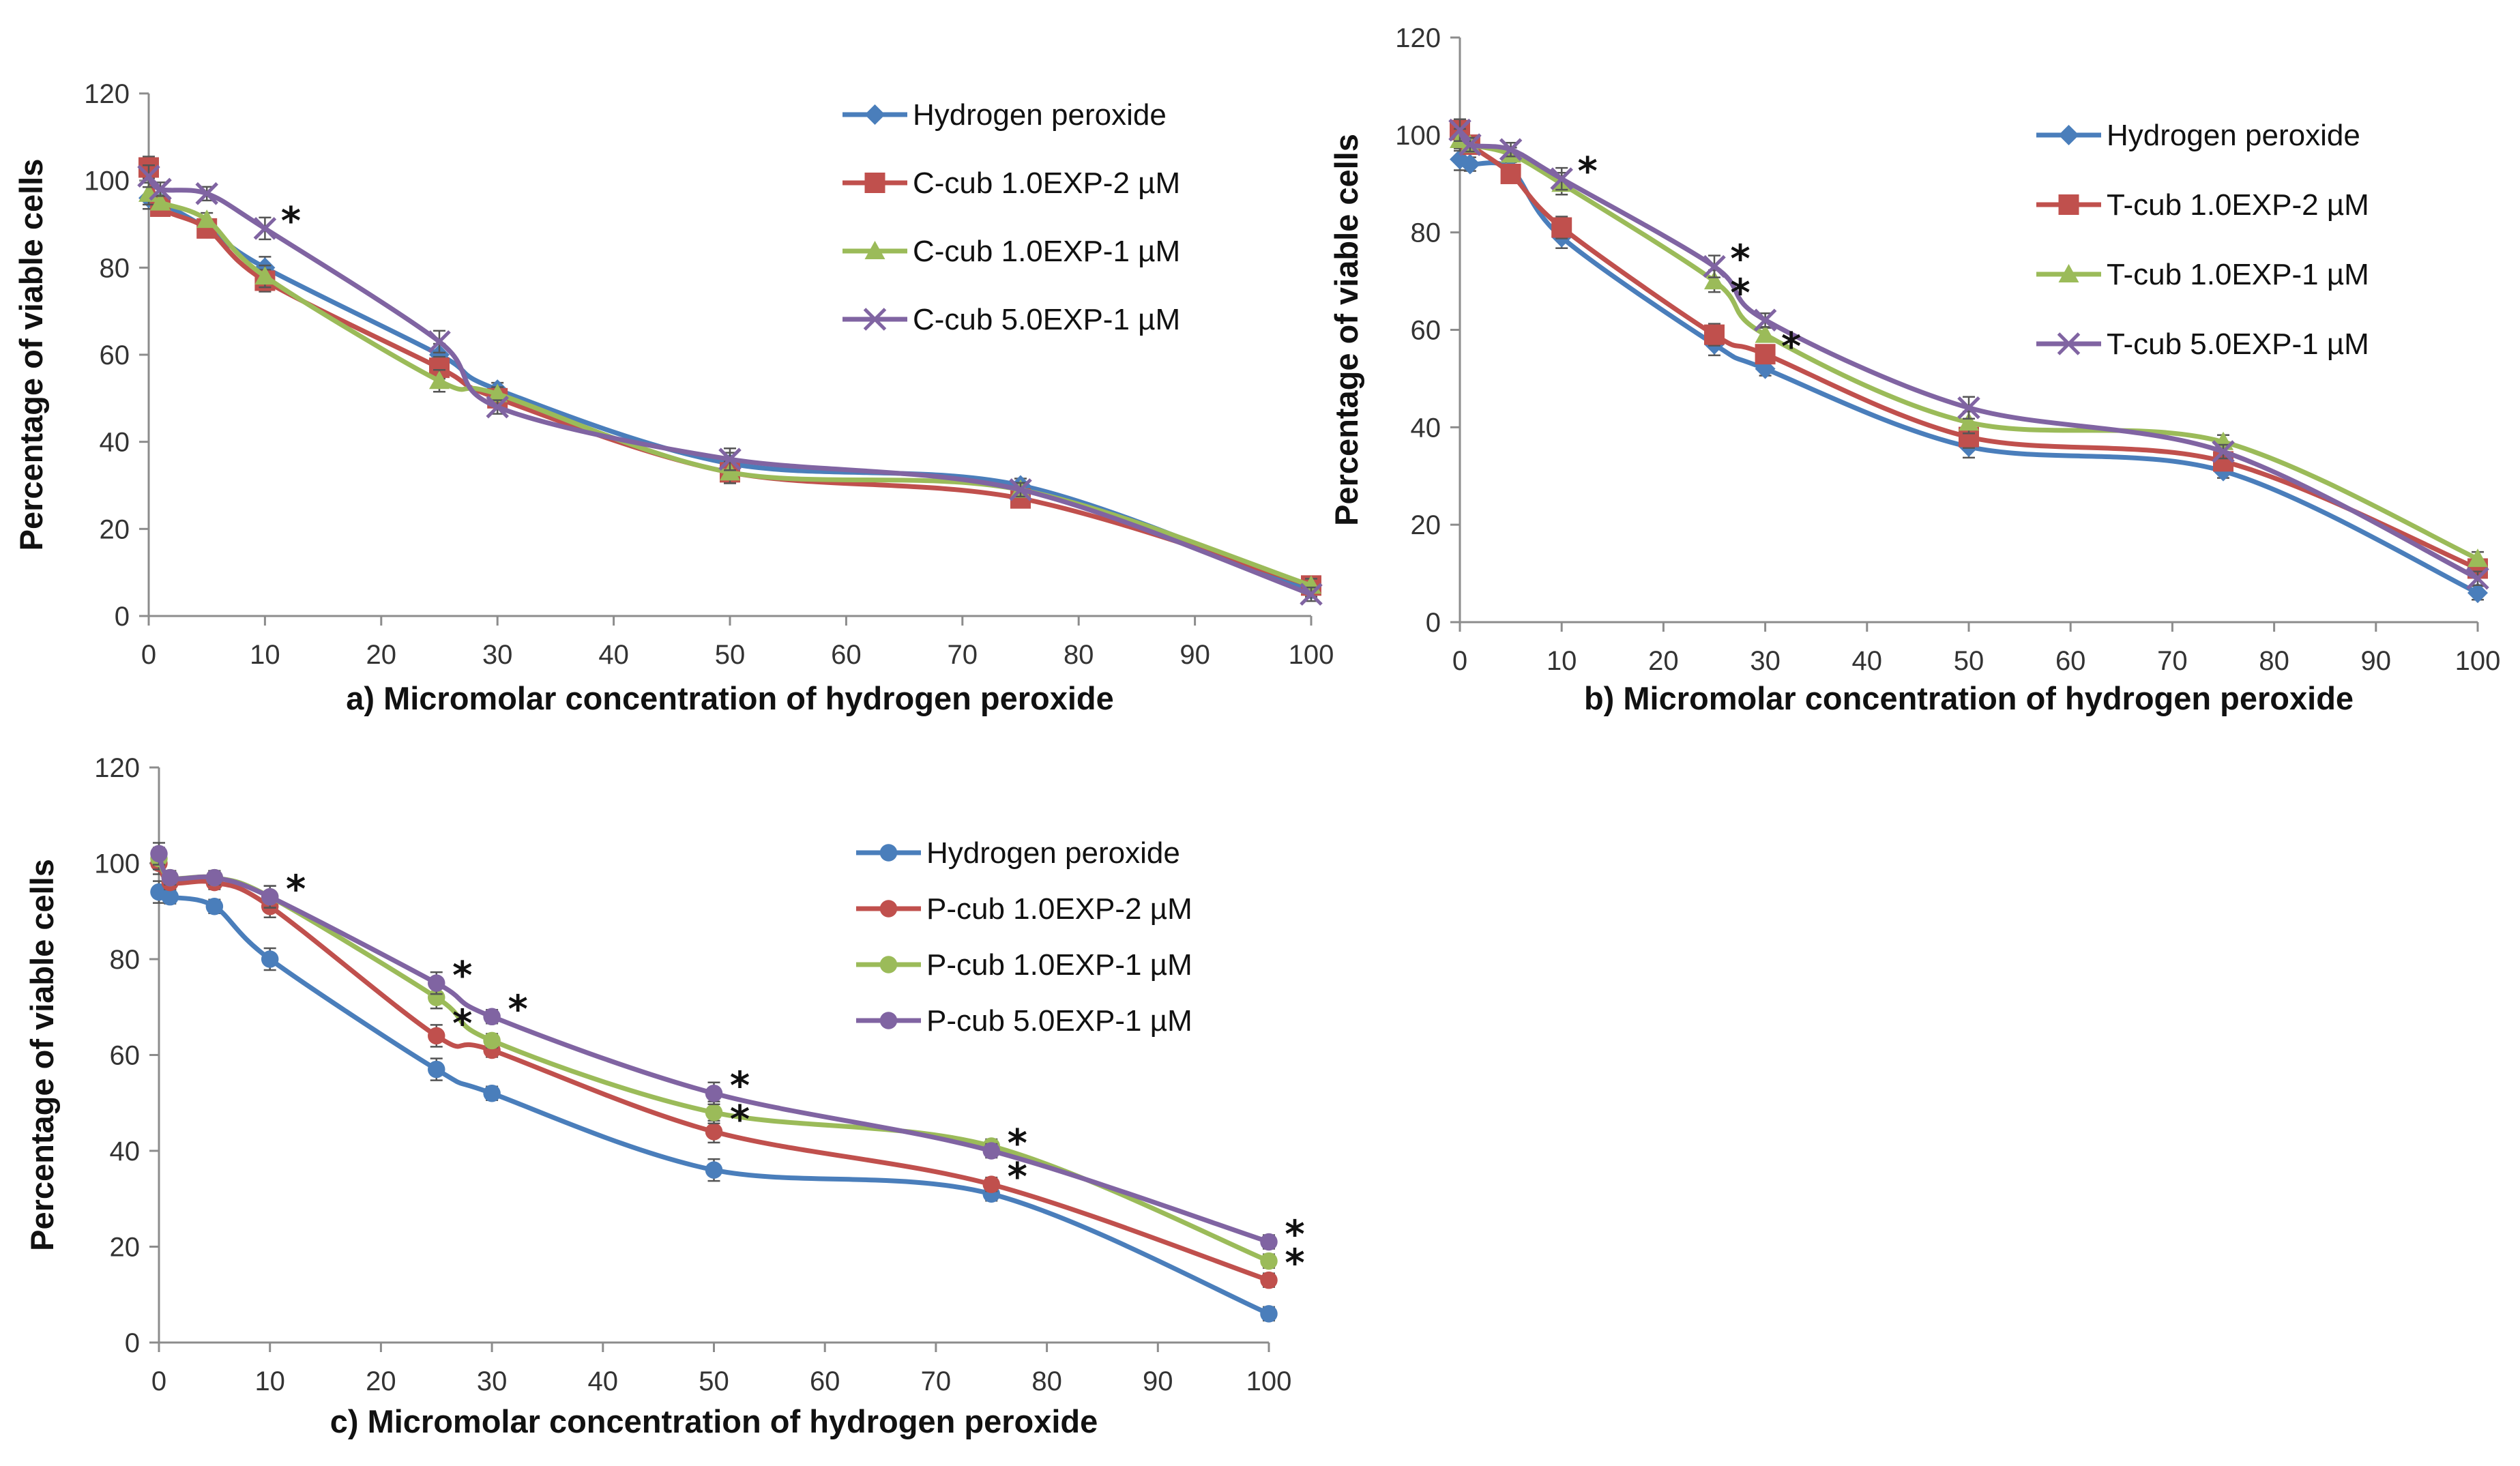 The height and width of the screenshot is (1466, 2520). What do you see at coordinates (1459, 661) in the screenshot?
I see `x-tick-label: 0` at bounding box center [1459, 661].